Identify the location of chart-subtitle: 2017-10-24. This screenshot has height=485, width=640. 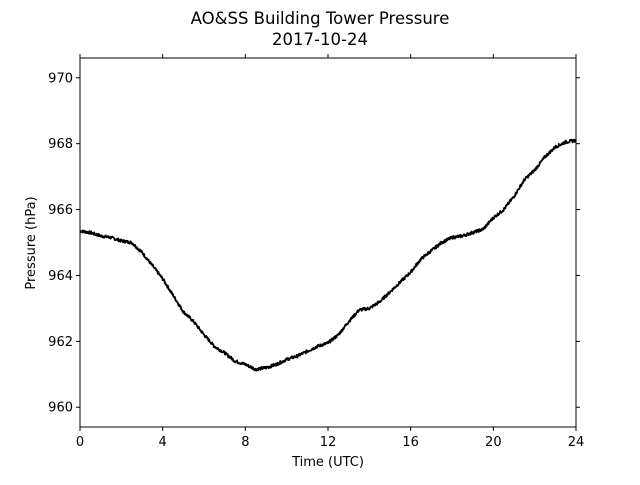
(320, 39).